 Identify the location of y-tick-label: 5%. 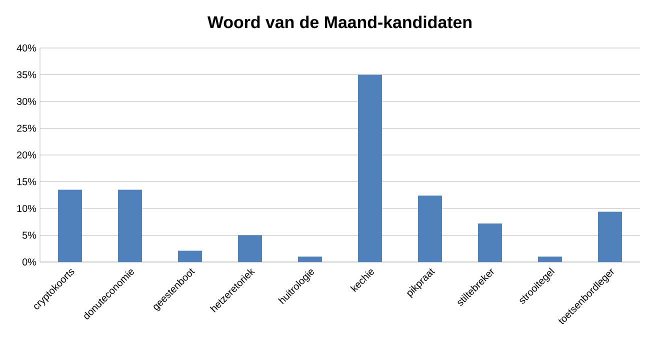
(29, 235).